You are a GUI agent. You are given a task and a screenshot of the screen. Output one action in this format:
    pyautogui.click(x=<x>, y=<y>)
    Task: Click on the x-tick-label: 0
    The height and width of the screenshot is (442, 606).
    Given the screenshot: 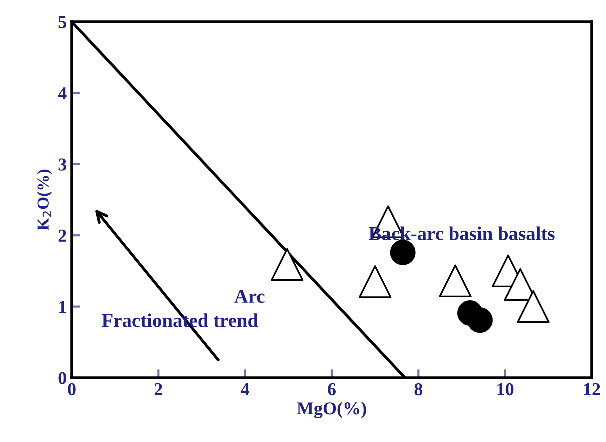 What is the action you would take?
    pyautogui.click(x=72, y=389)
    